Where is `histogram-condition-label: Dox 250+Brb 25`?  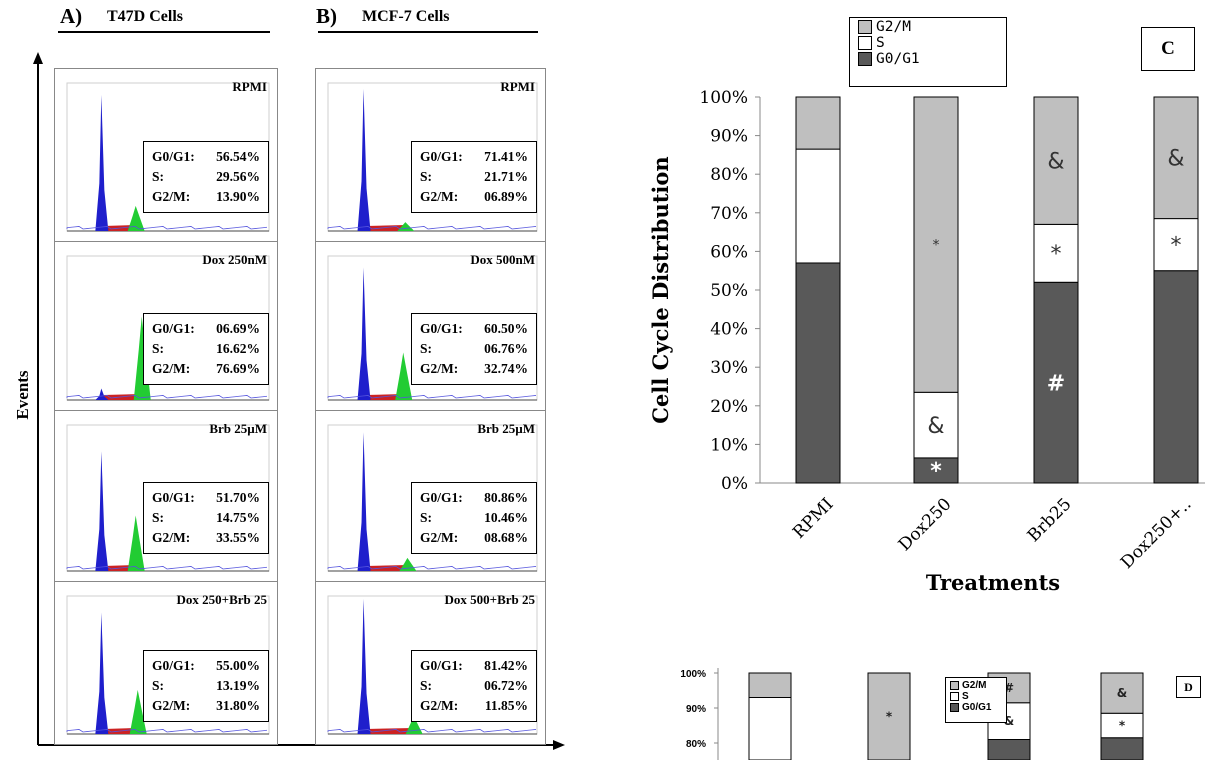
histogram-condition-label: Dox 250+Brb 25 is located at coordinates (221, 599).